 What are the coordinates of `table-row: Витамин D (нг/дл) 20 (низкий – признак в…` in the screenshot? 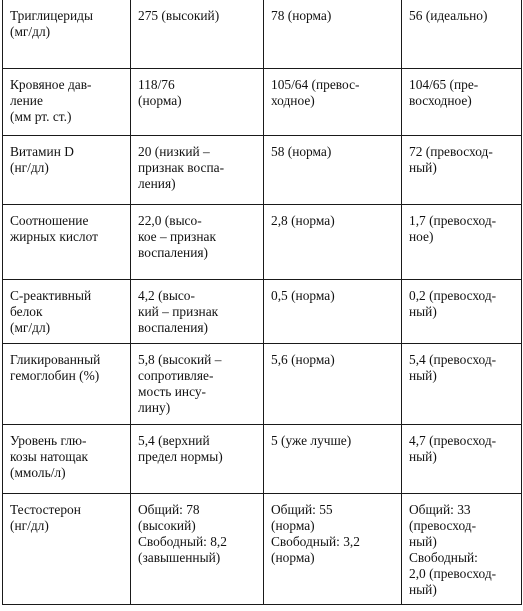 It's located at (262, 170).